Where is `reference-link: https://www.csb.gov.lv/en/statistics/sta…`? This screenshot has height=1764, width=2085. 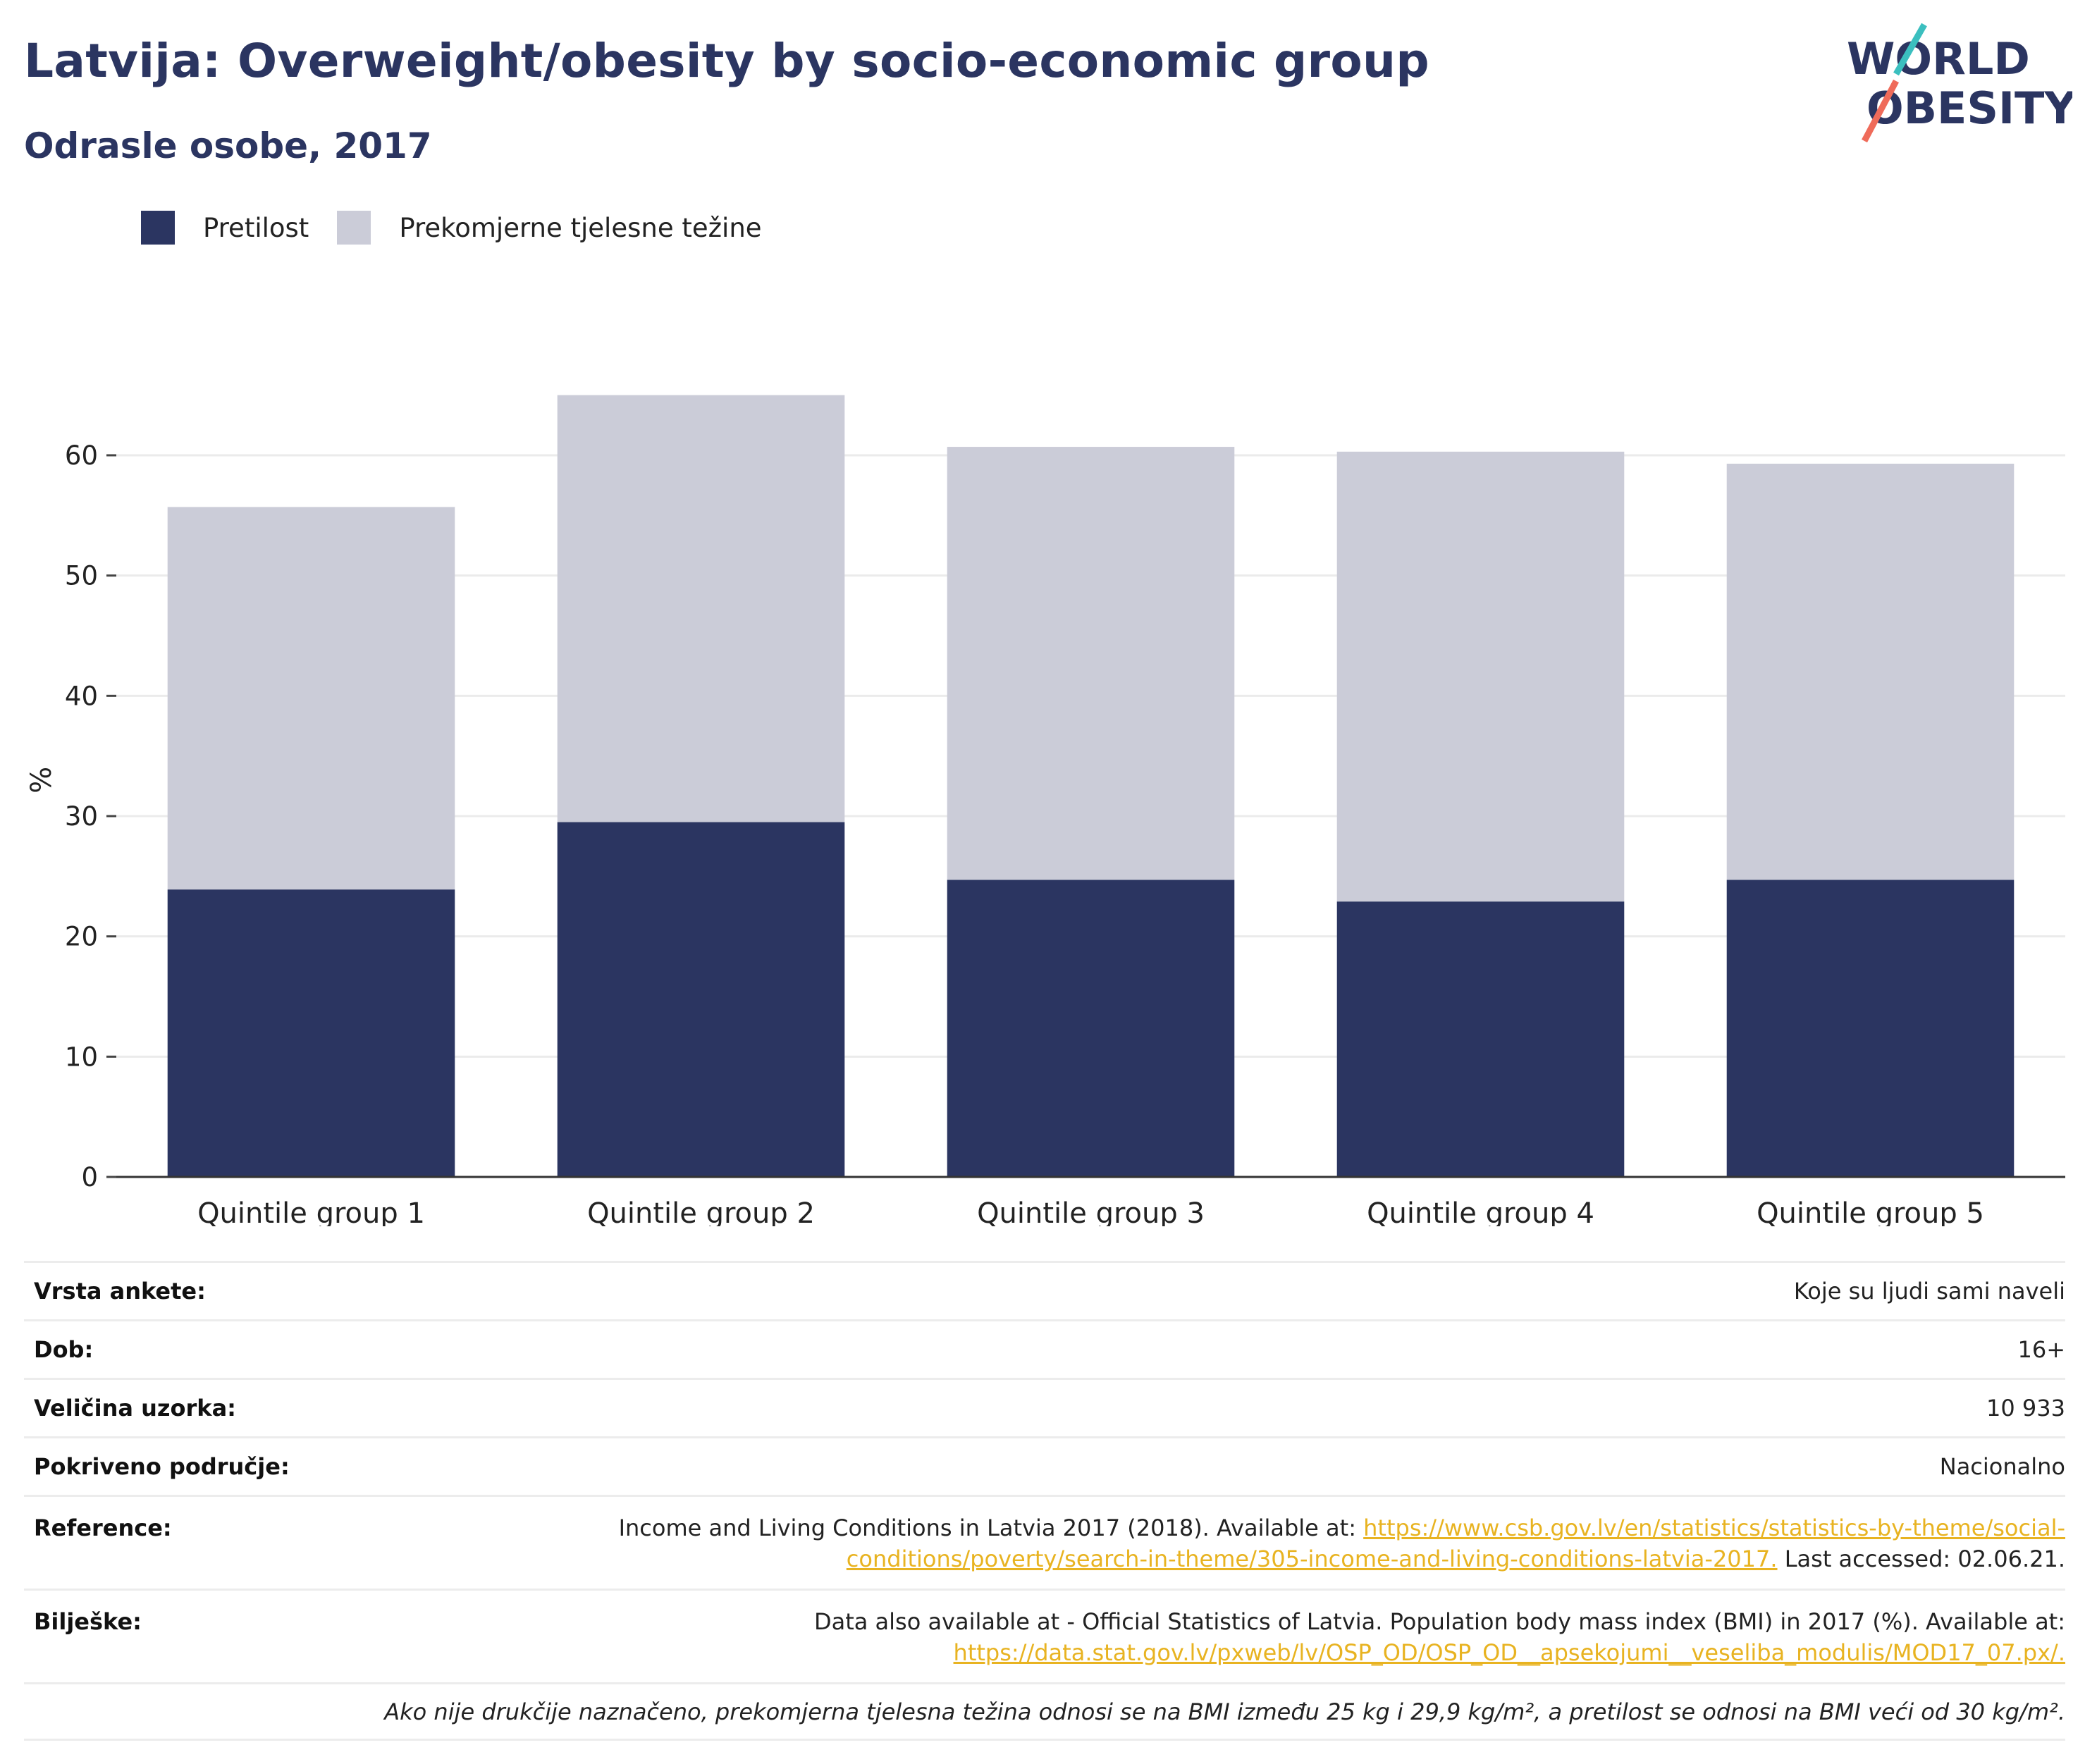
reference-link: https://www.csb.gov.lv/en/statistics/sta… is located at coordinates (1714, 1528).